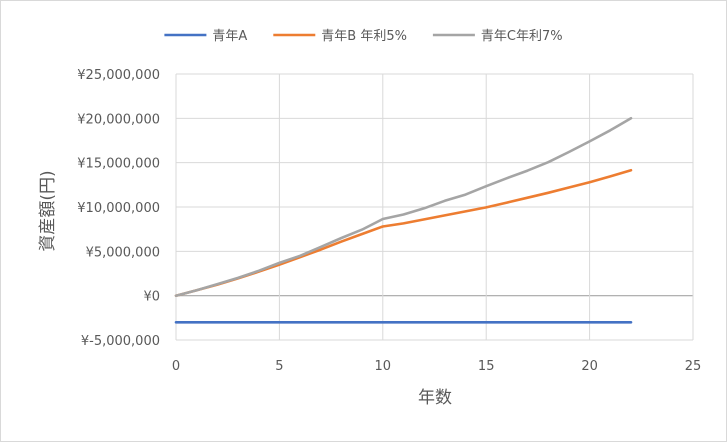 The height and width of the screenshot is (446, 727). What do you see at coordinates (229, 36) in the screenshot?
I see `legend-label: 青年A` at bounding box center [229, 36].